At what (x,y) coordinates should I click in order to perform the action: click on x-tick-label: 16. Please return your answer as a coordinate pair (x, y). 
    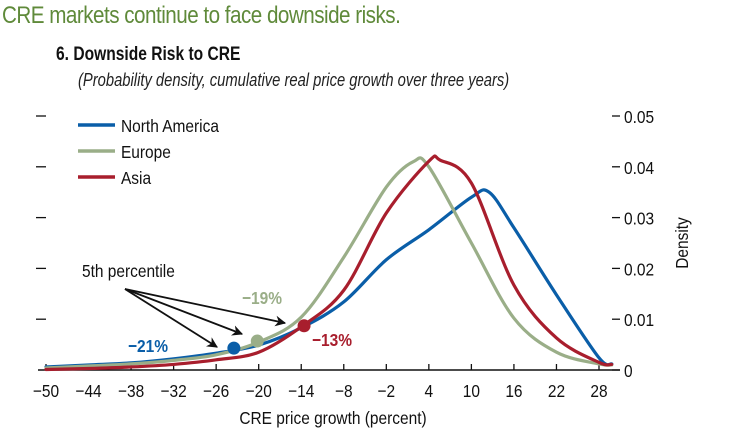
    Looking at the image, I should click on (513, 391).